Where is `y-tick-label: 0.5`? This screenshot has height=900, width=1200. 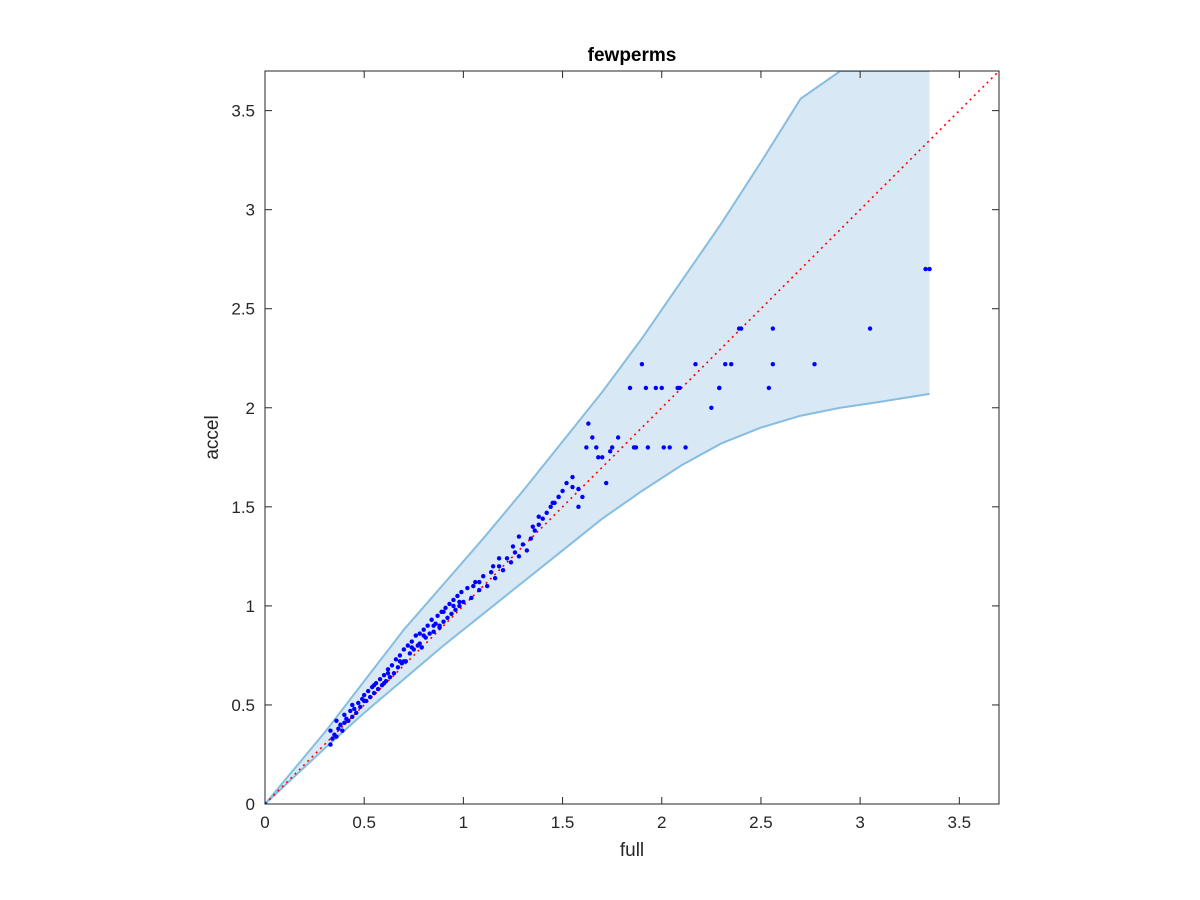
y-tick-label: 0.5 is located at coordinates (243, 705).